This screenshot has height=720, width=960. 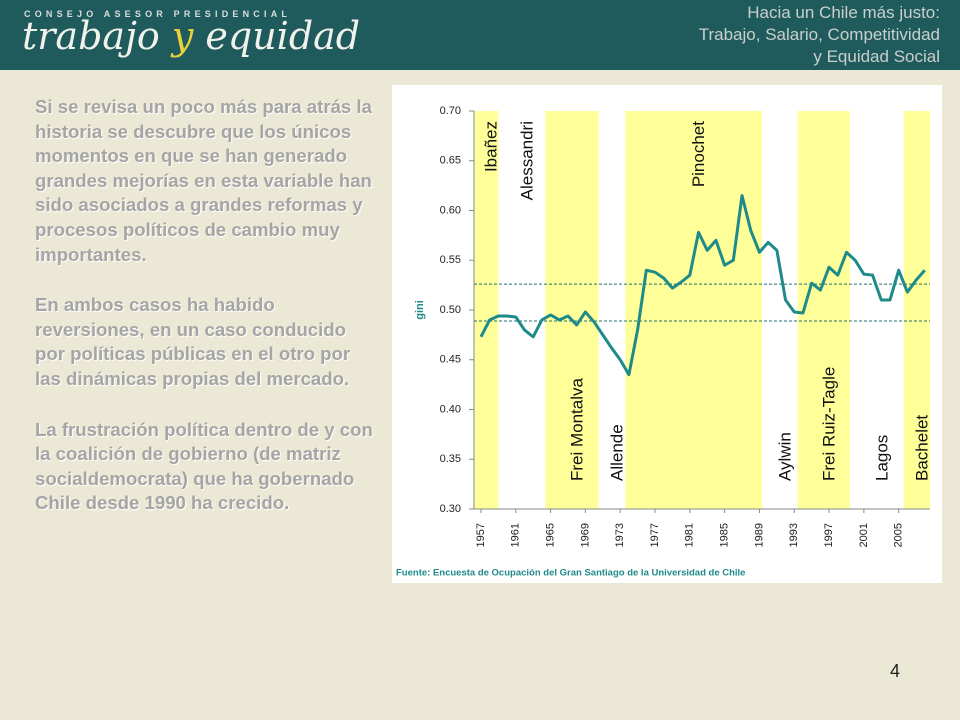 What do you see at coordinates (725, 535) in the screenshot?
I see `x-tick-label: 1985` at bounding box center [725, 535].